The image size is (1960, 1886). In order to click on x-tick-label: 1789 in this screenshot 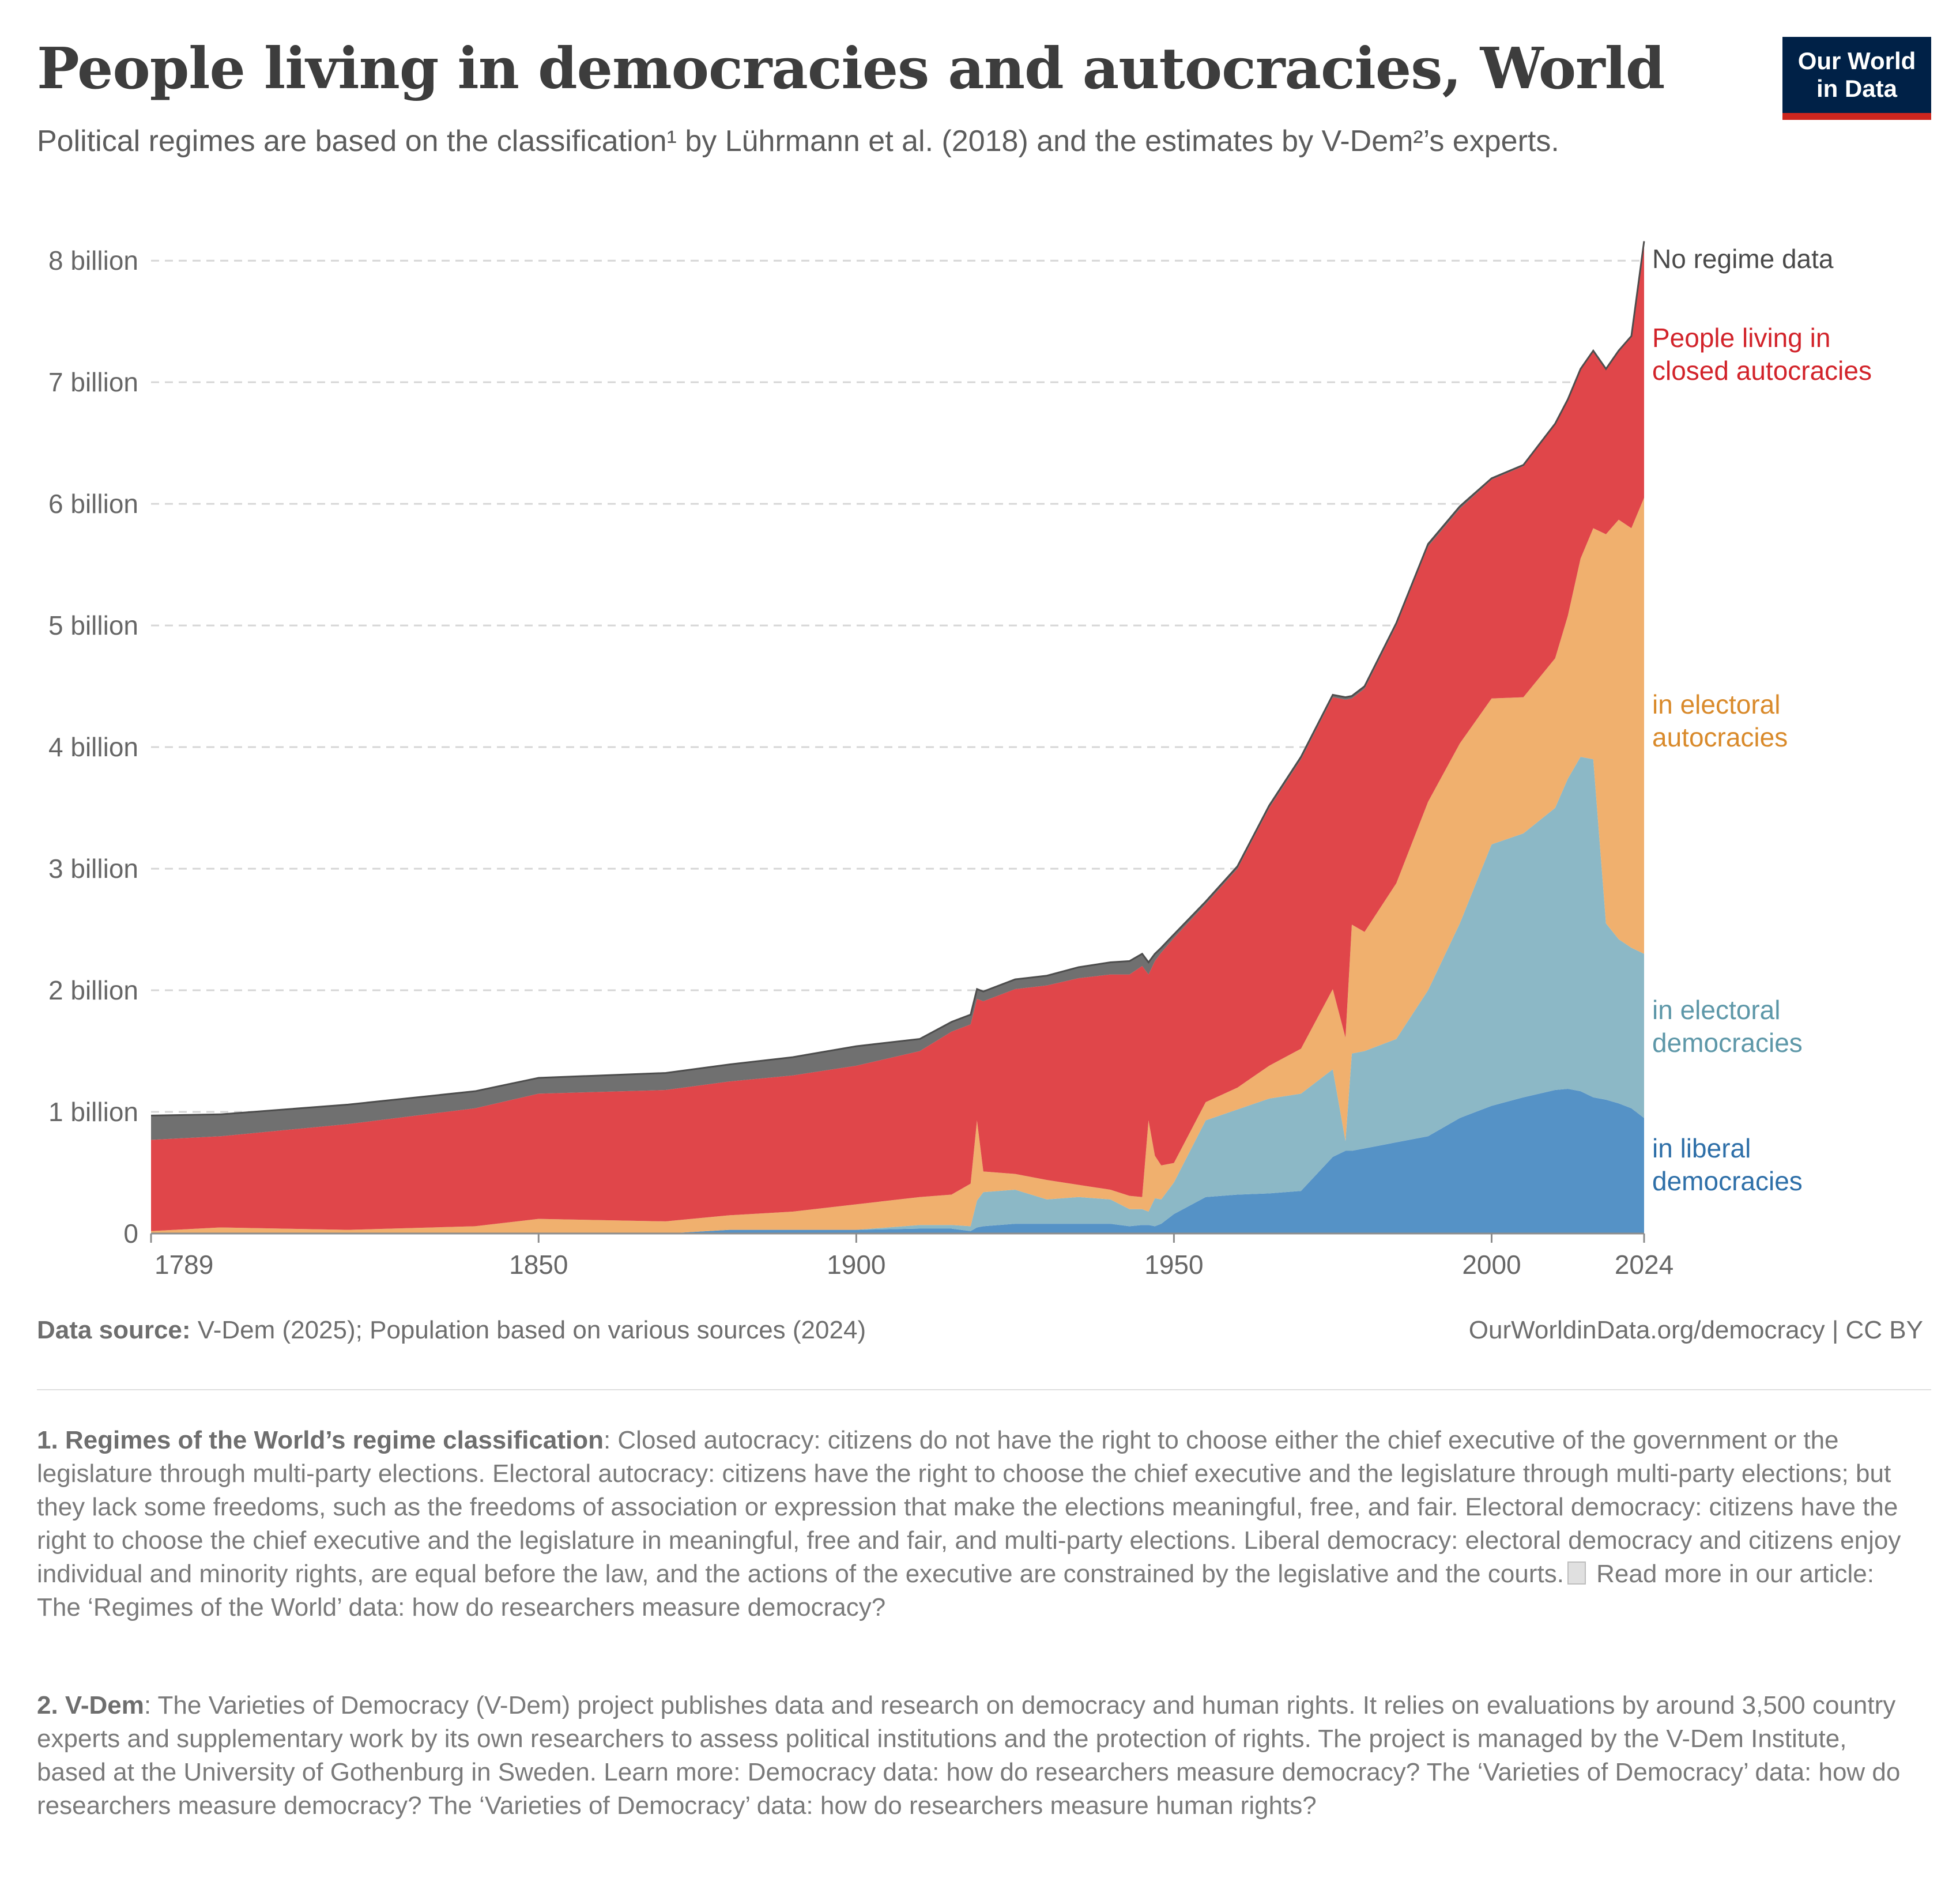, I will do `click(183, 1265)`.